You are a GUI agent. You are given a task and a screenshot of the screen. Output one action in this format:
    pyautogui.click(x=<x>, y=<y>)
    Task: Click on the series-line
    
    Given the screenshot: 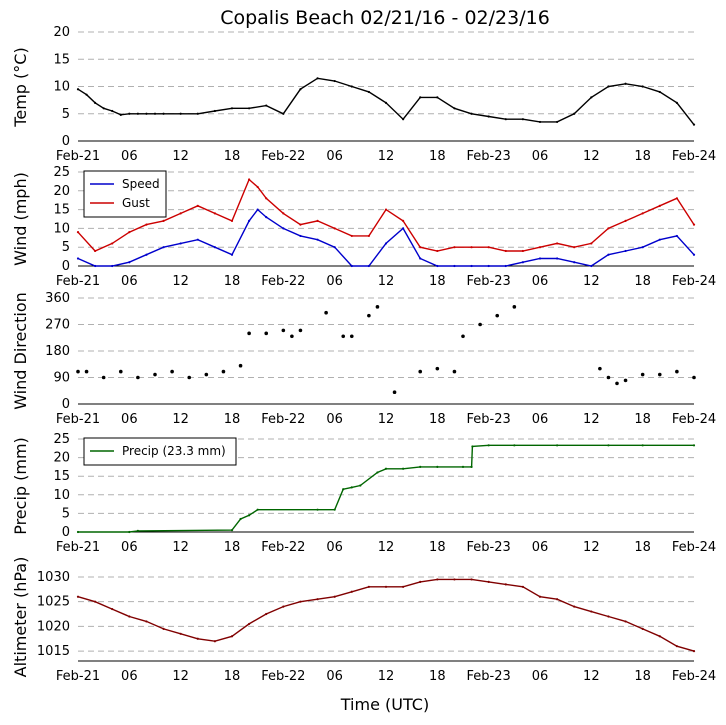 What is the action you would take?
    pyautogui.click(x=386, y=488)
    